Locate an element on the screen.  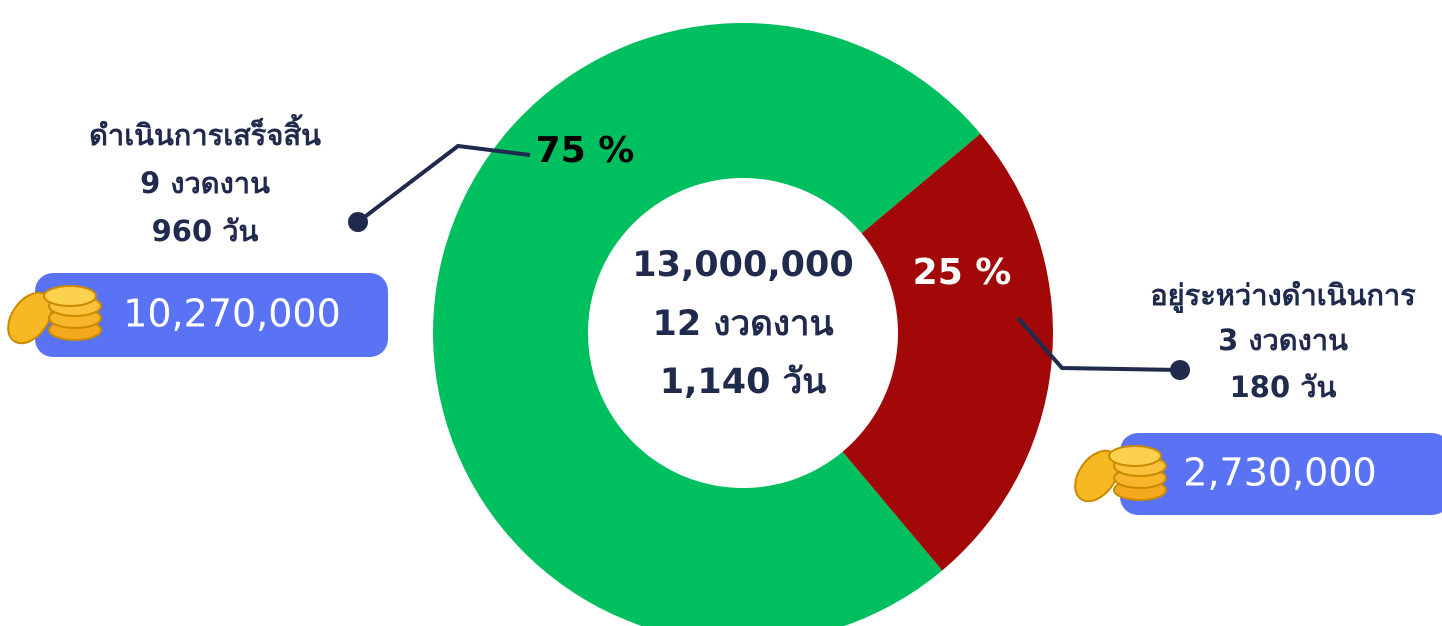
segment-detail: 960 วัน is located at coordinates (205, 231).